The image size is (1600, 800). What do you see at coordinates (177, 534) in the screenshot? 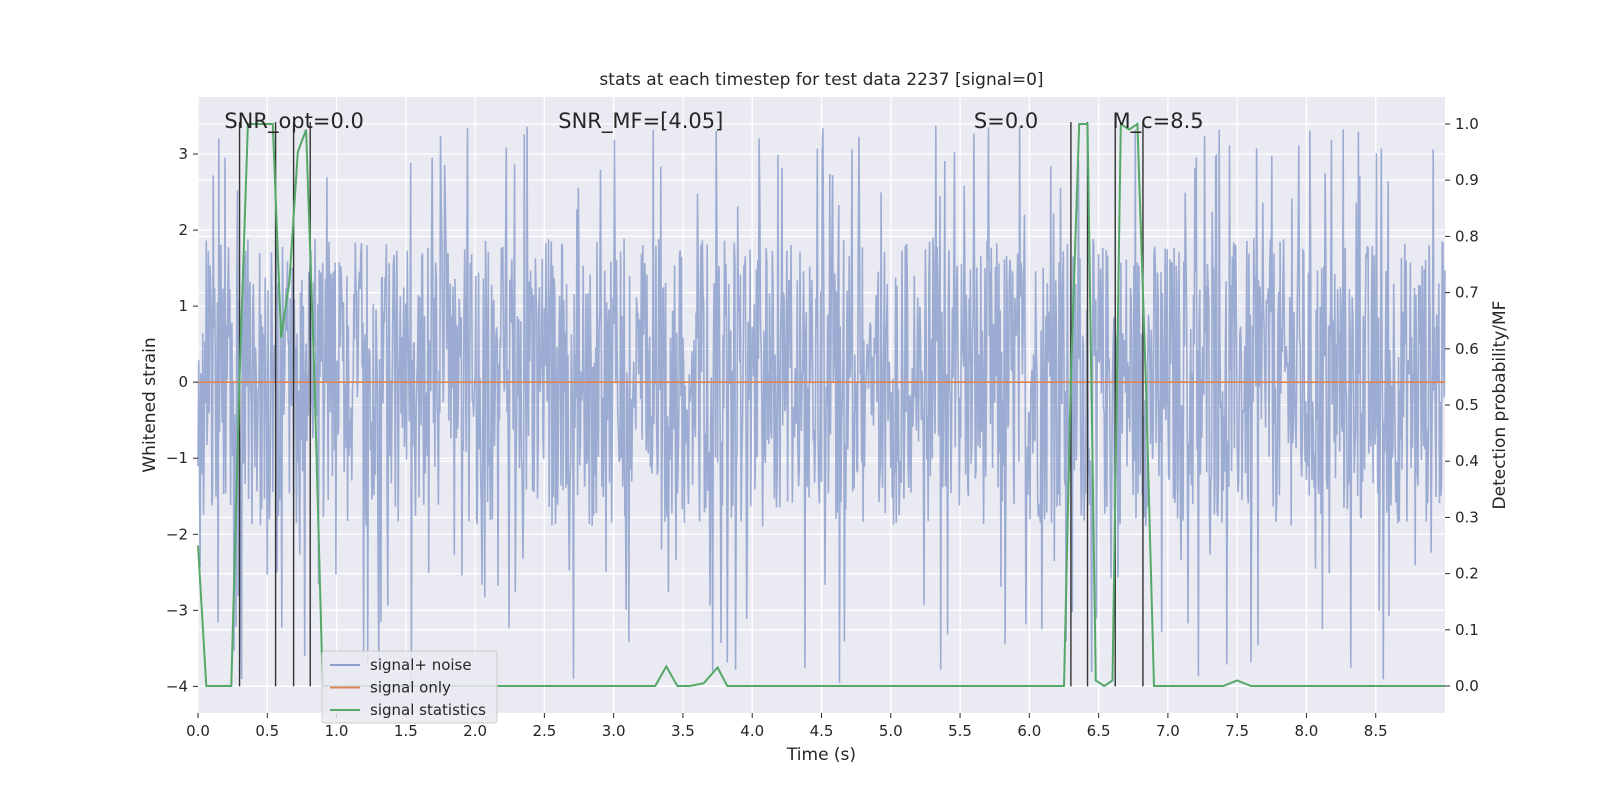
I see `y-tick-label: −2` at bounding box center [177, 534].